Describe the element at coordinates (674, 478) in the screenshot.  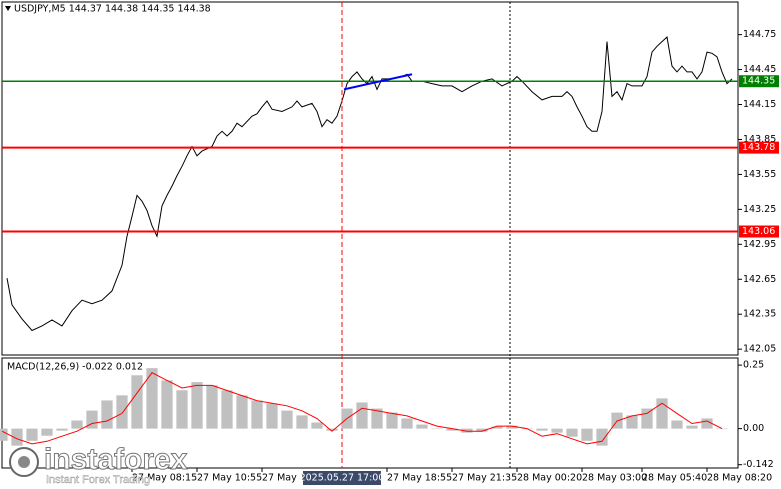
I see `x-tick-label: 28 May 05:40` at that location.